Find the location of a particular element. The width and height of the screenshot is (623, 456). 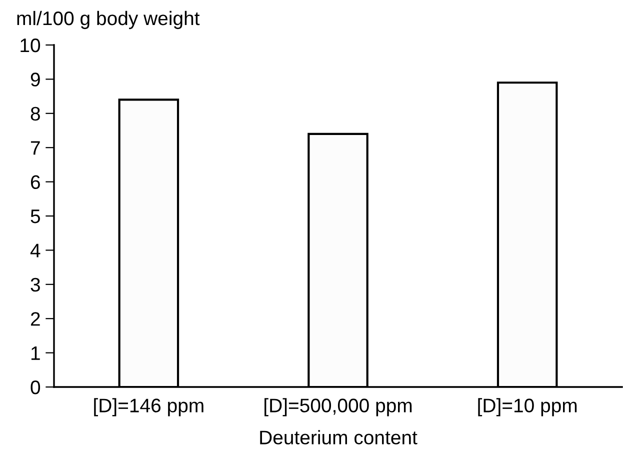

x-tick-label: [D]=10 ppm is located at coordinates (527, 407).